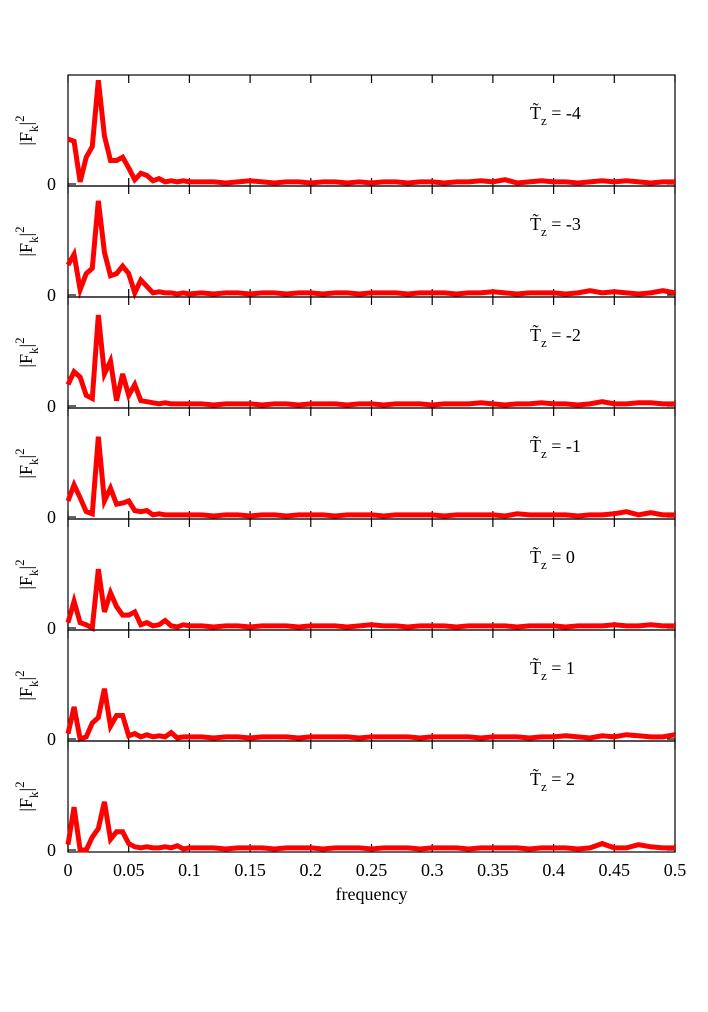 The image size is (708, 1012). What do you see at coordinates (564, 335) in the screenshot?
I see `annotation-rest: = -2` at bounding box center [564, 335].